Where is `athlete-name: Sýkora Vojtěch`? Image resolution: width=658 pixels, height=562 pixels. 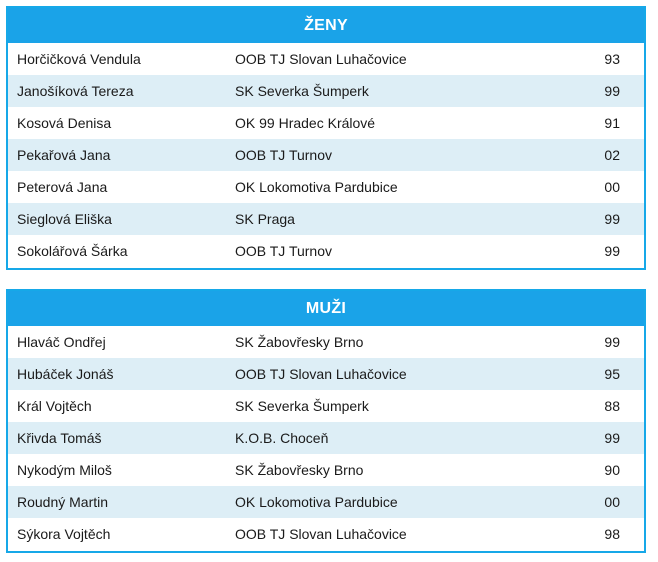
athlete-name: Sýkora Vojtěch is located at coordinates (64, 534).